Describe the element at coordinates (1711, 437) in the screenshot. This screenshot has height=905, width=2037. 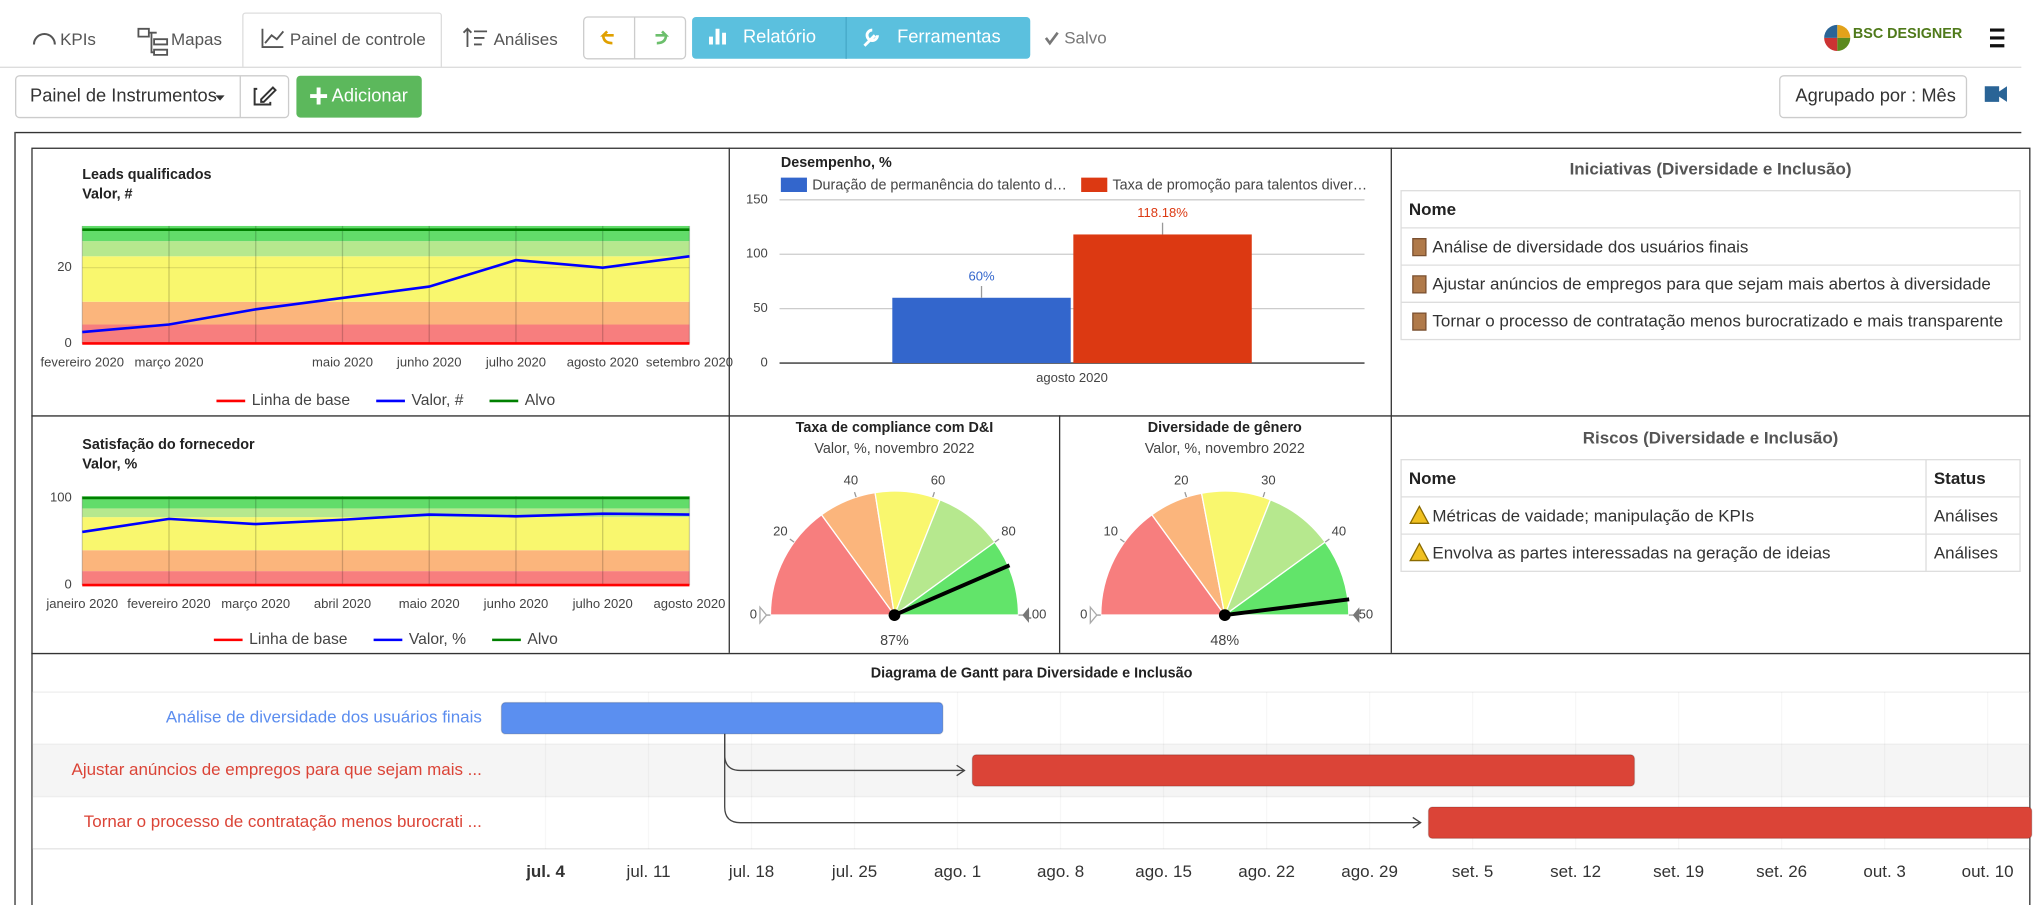
I see `table-title: Riscos (Diversidade e Inclusão)` at that location.